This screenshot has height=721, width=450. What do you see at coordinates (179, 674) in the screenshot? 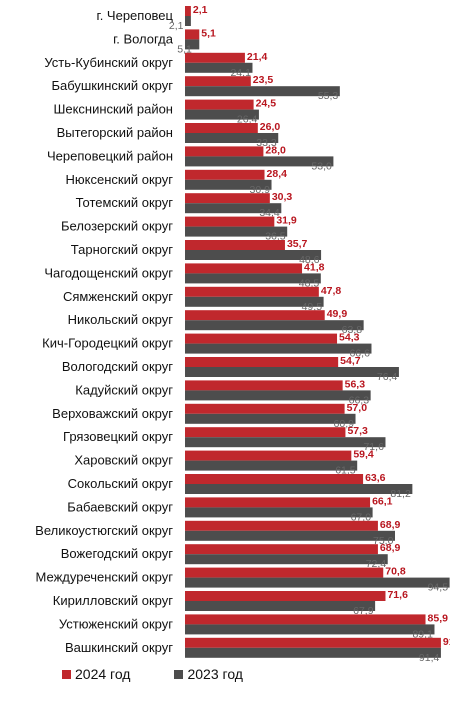
I see `legend-swatch-2023` at bounding box center [179, 674].